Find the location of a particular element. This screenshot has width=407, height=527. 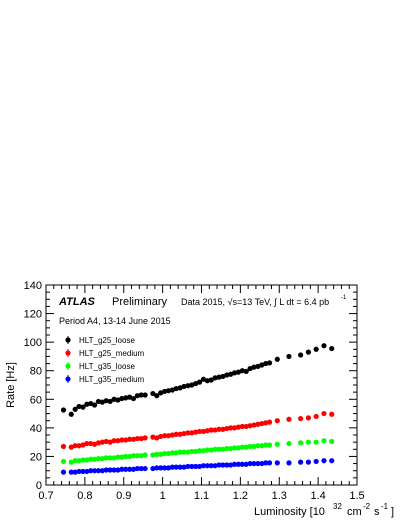

x-tick-label: 1.5 is located at coordinates (356, 496).